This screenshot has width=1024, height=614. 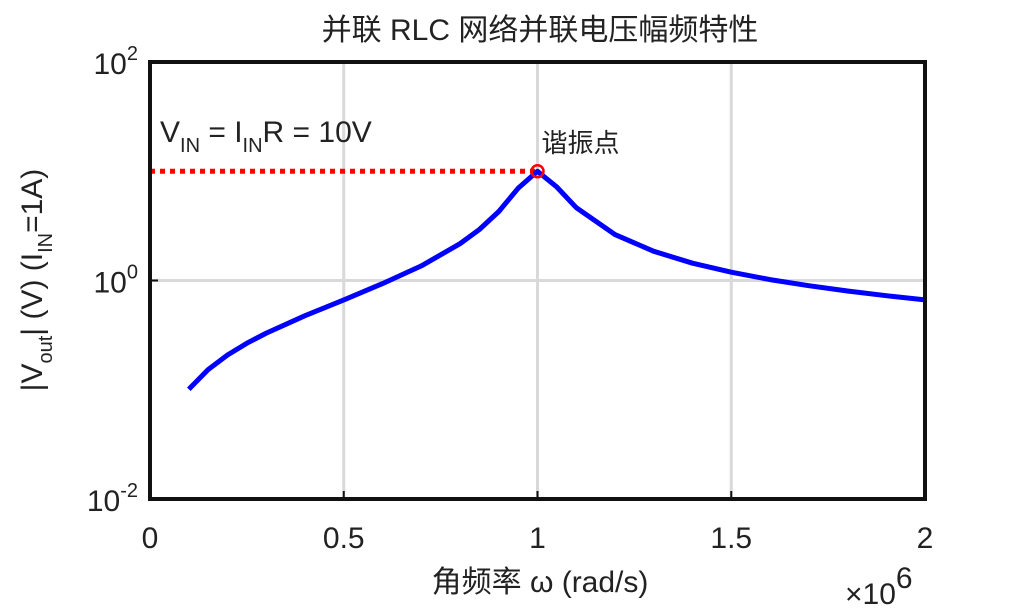 I want to click on marker-label: 谐振点, so click(x=581, y=143).